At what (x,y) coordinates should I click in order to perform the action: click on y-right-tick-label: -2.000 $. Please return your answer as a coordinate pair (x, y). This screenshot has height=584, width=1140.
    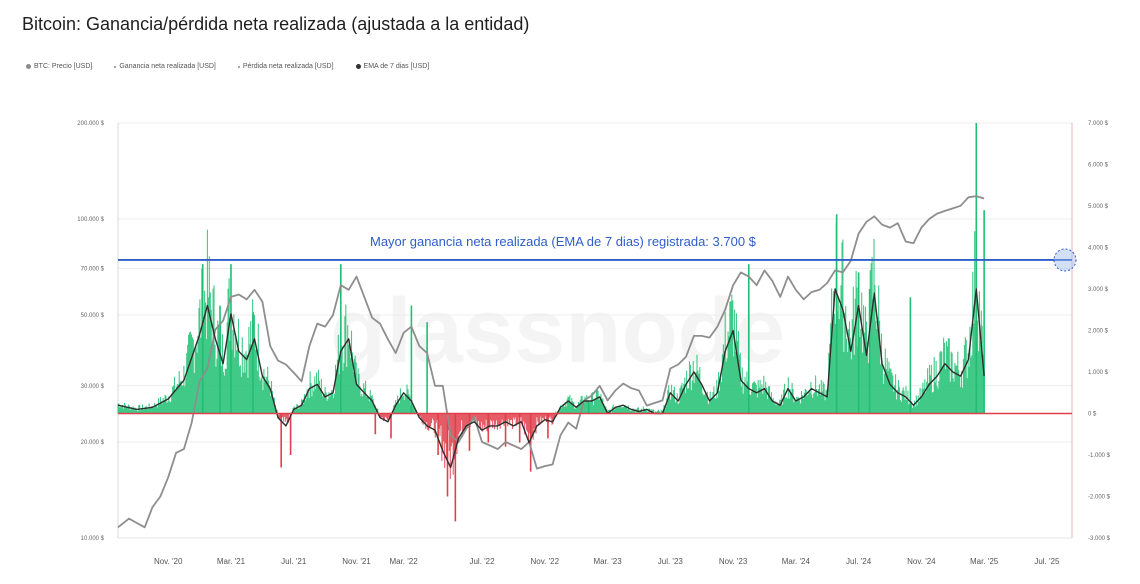
    Looking at the image, I should click on (1099, 498).